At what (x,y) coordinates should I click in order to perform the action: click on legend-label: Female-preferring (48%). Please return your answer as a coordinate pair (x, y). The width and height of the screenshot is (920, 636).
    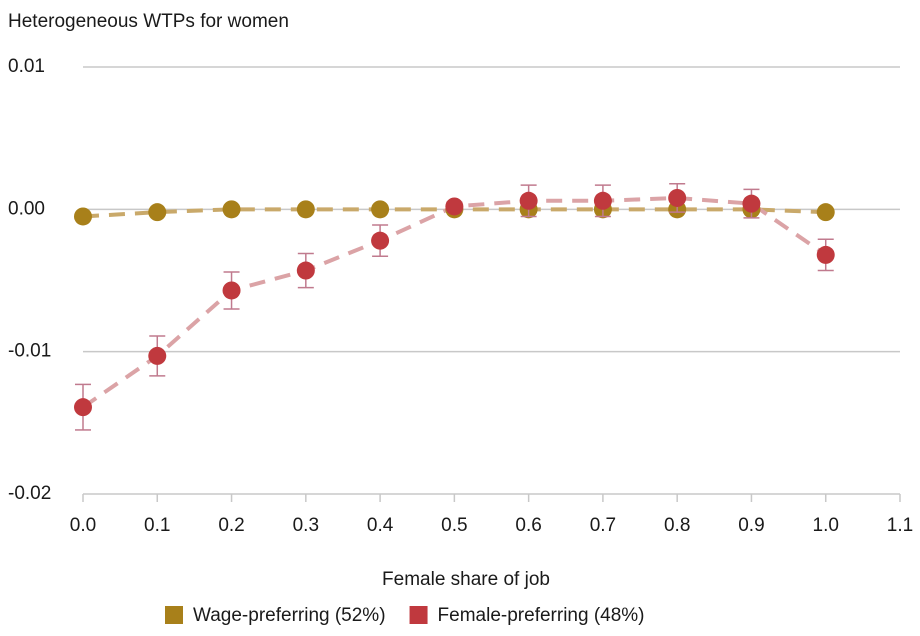
    Looking at the image, I should click on (541, 615).